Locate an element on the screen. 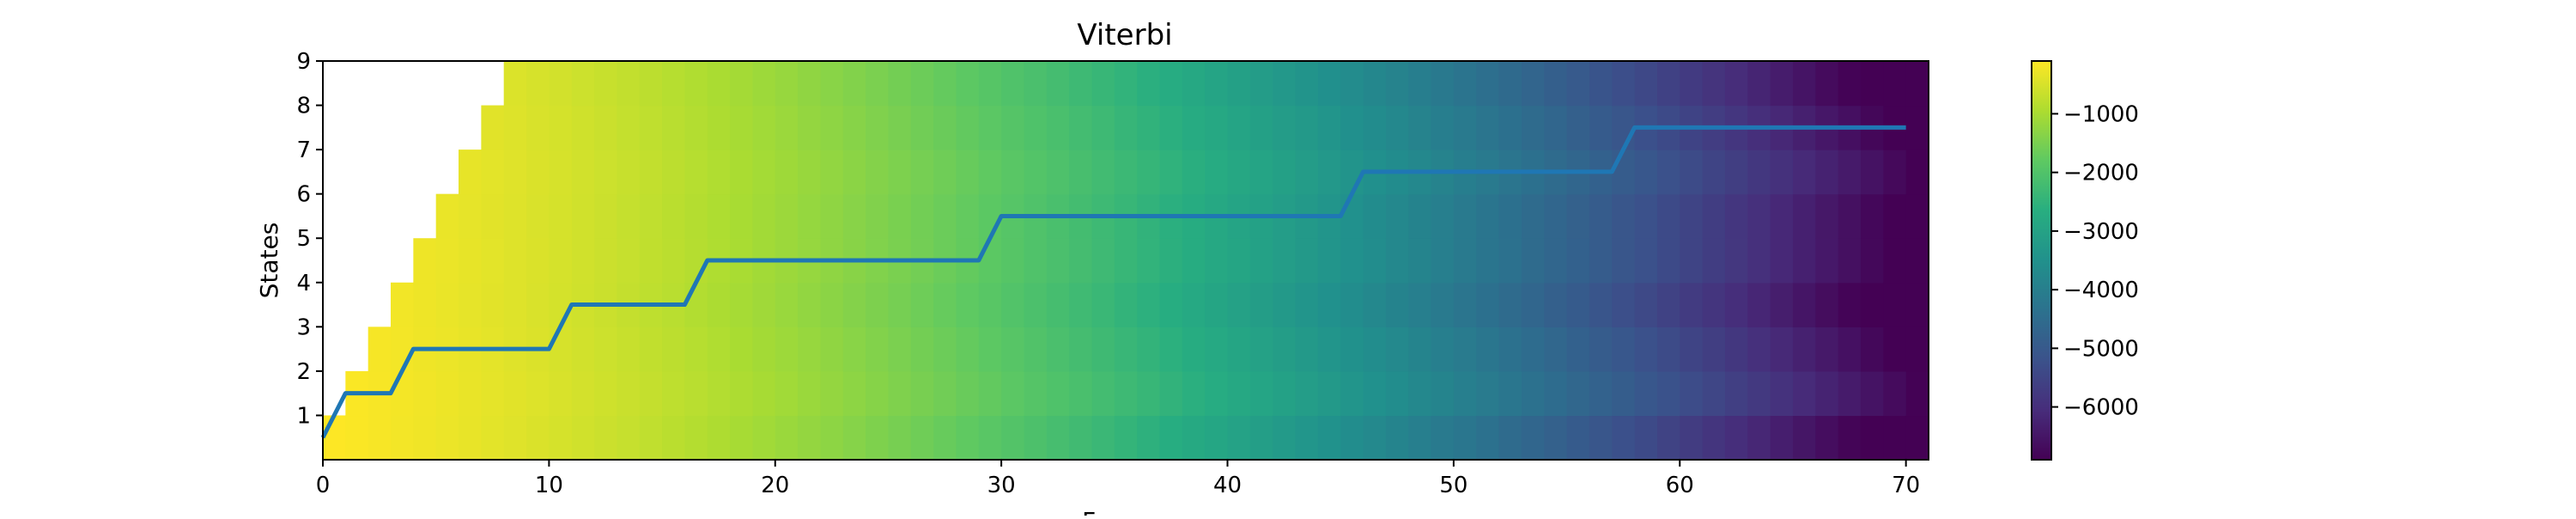 This screenshot has height=519, width=2576. y-axis-label: States is located at coordinates (269, 261).